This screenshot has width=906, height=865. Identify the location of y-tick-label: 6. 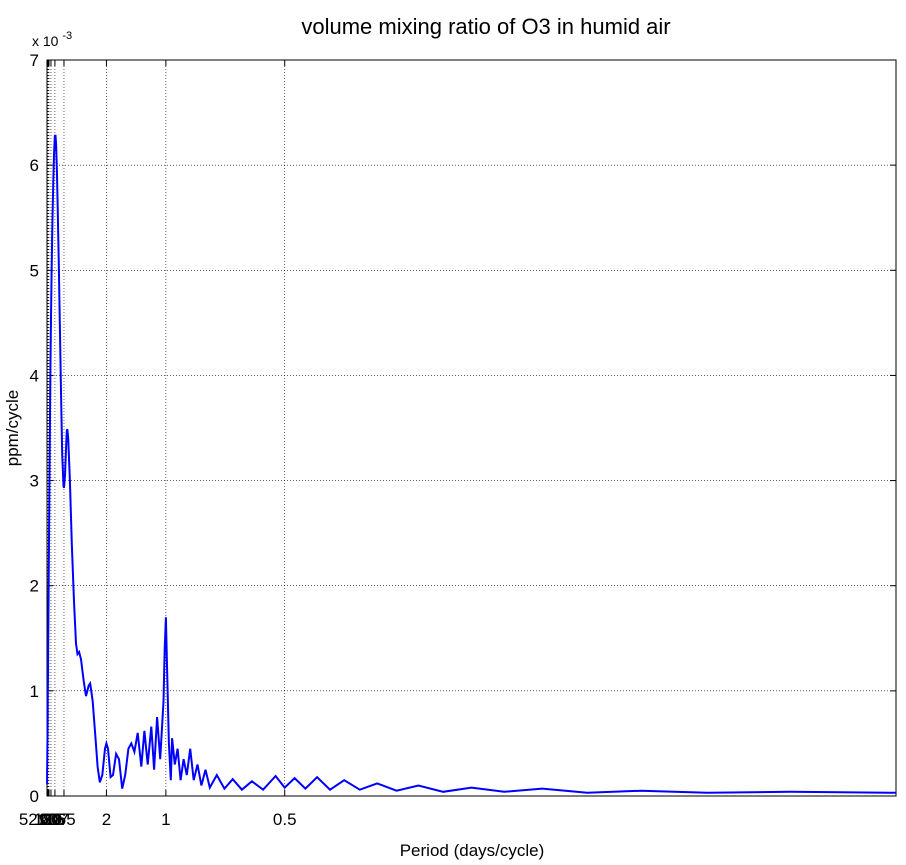
(34, 165).